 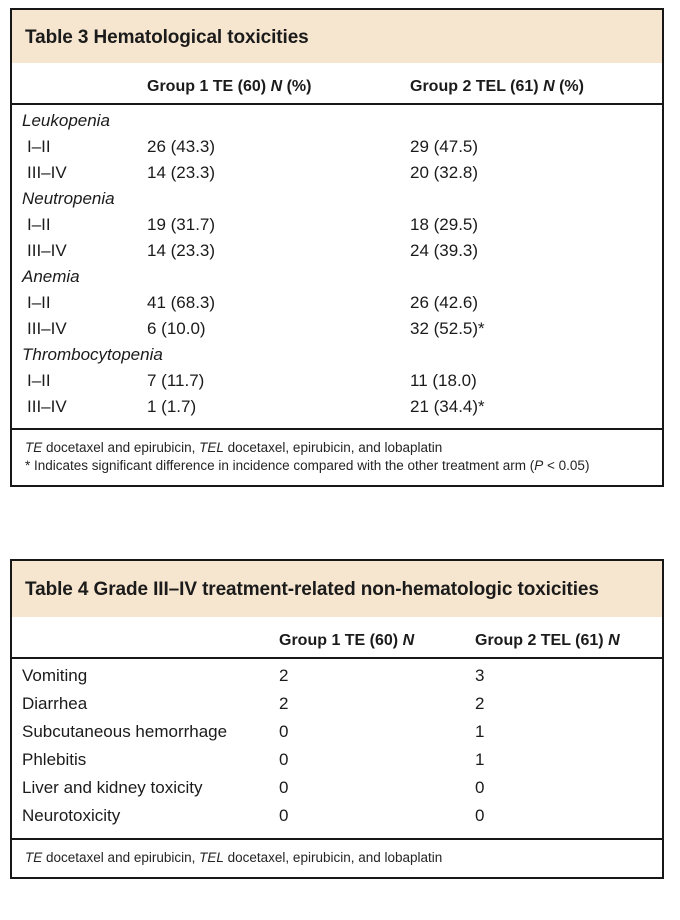 I want to click on table4-col-empty, so click(x=145, y=638).